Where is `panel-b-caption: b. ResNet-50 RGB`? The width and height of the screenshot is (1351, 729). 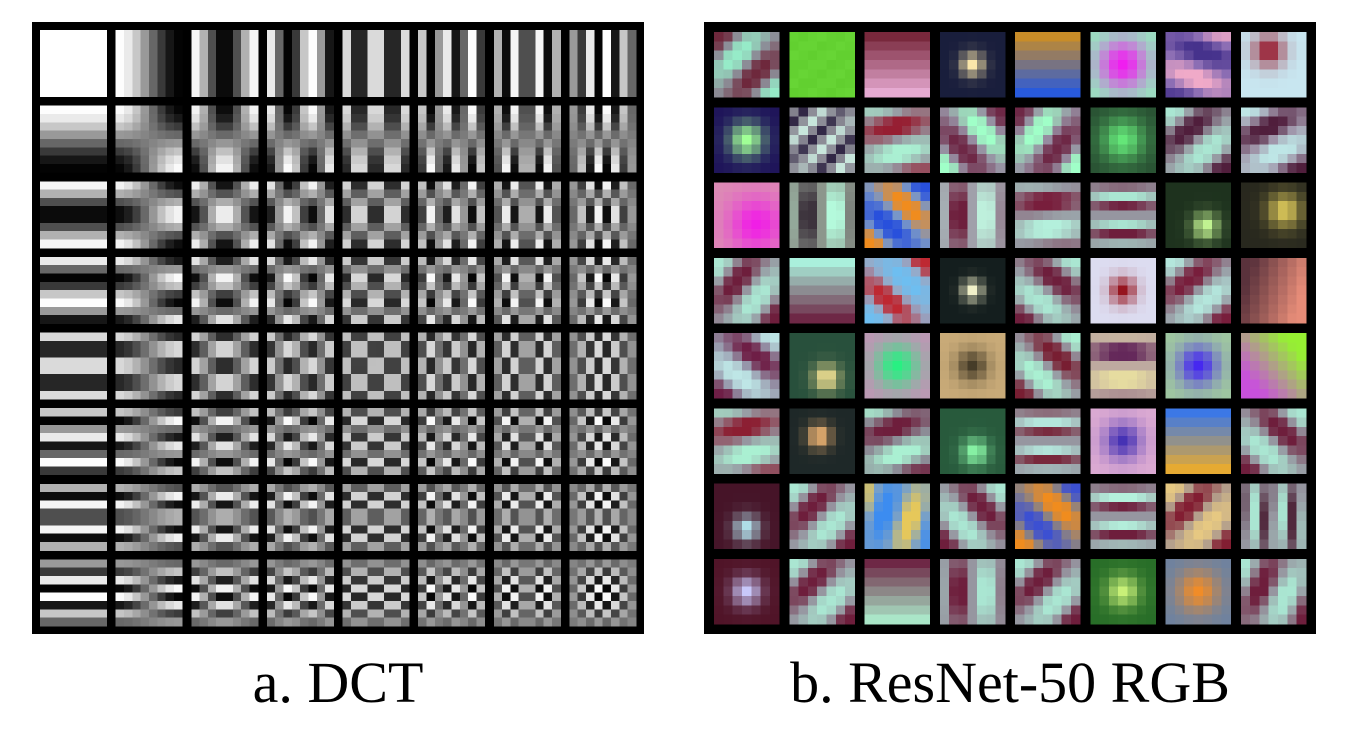 panel-b-caption: b. ResNet-50 RGB is located at coordinates (1010, 682).